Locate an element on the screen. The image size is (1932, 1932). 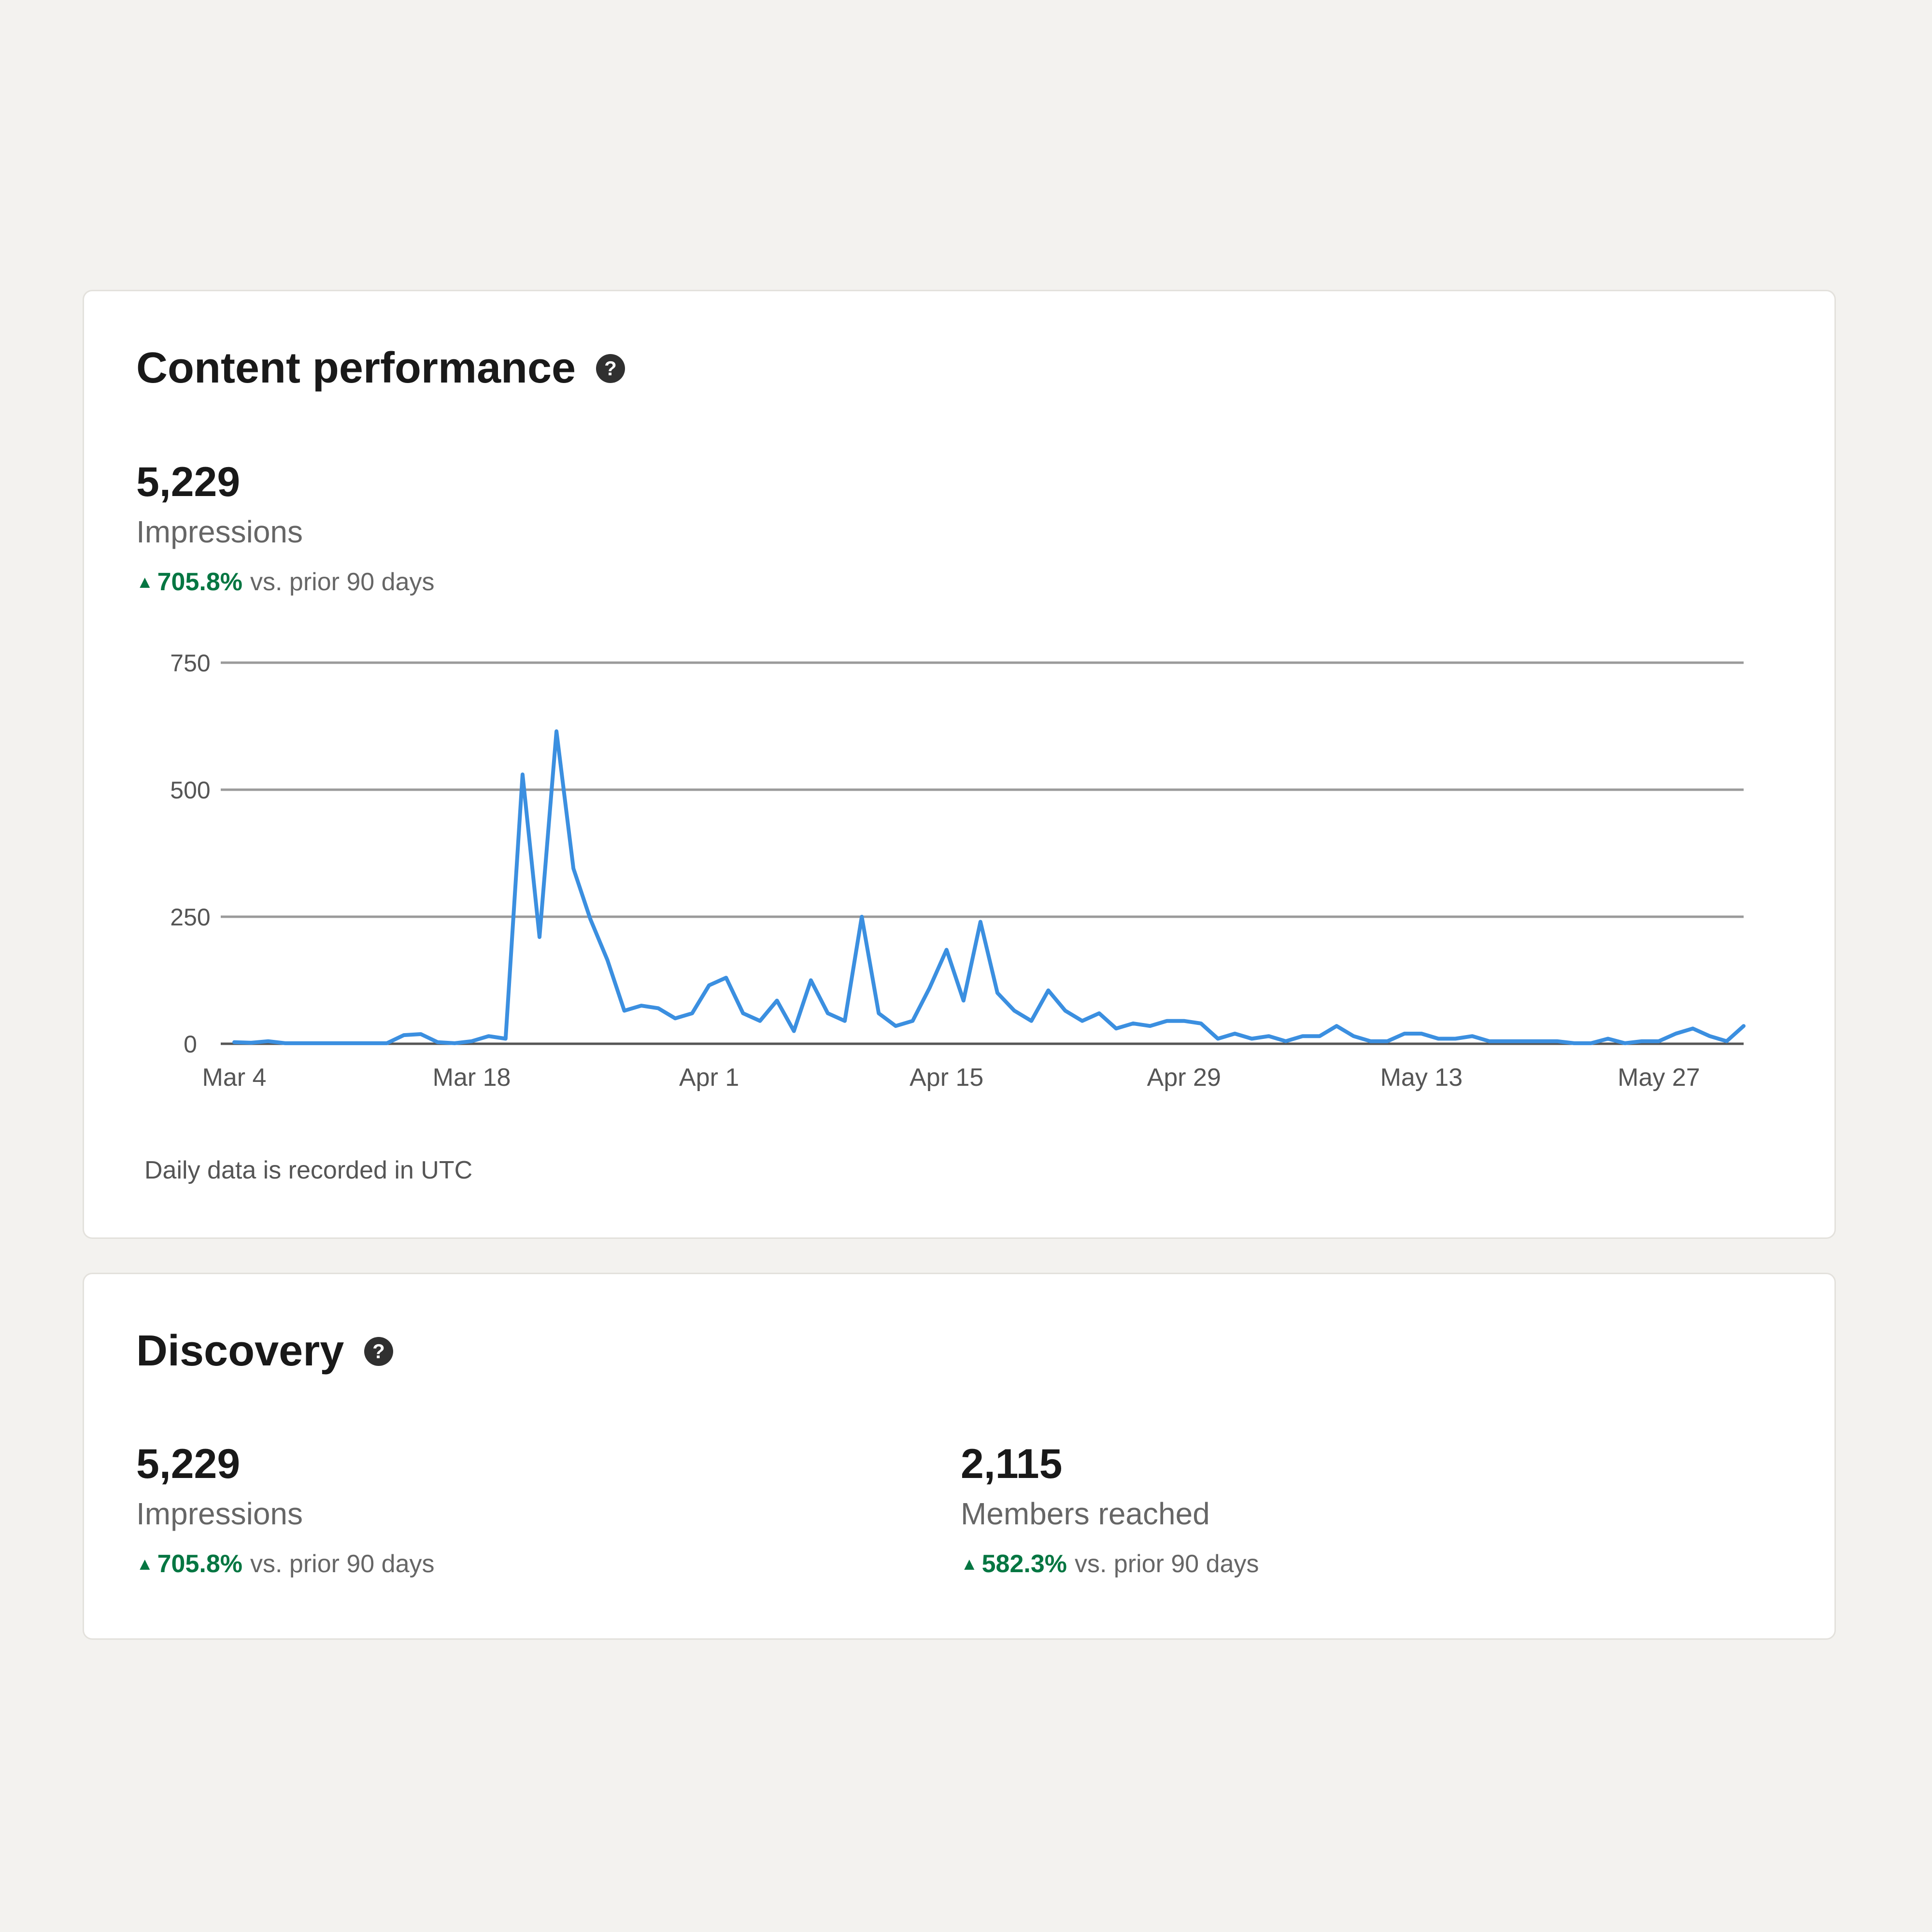
discovery-title: Discovery is located at coordinates (240, 1351).